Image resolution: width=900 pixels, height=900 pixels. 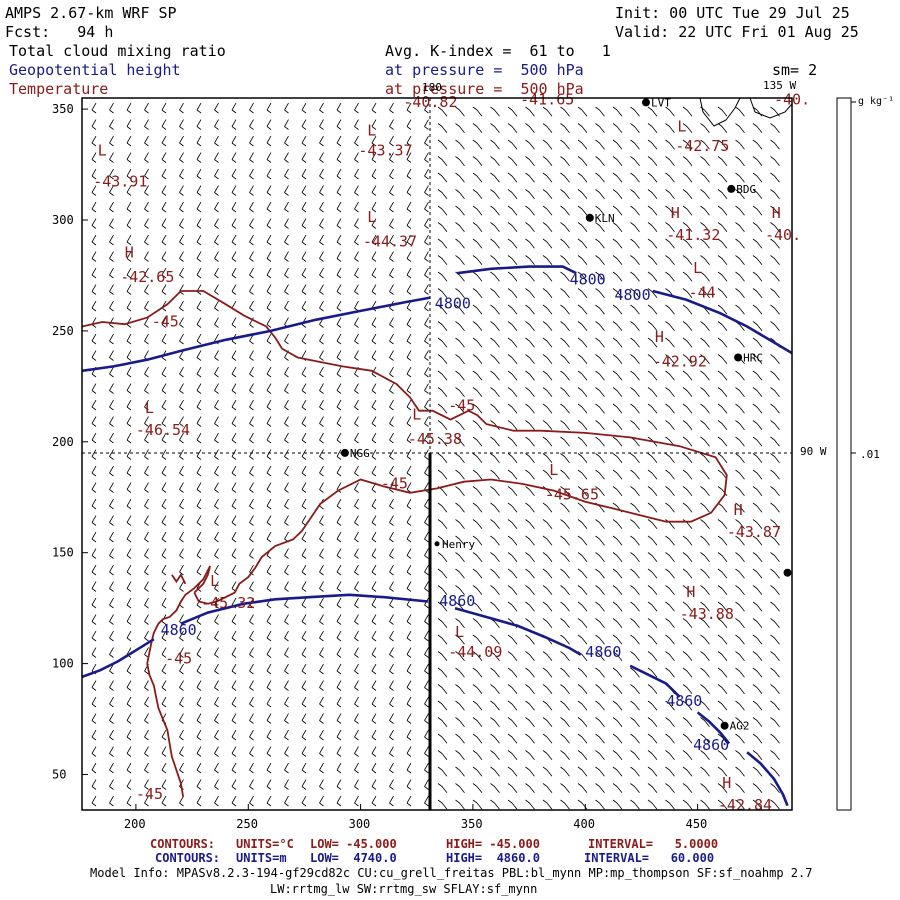 What do you see at coordinates (493, 844) in the screenshot?
I see `footer-temp-high: HIGH= -45.000` at bounding box center [493, 844].